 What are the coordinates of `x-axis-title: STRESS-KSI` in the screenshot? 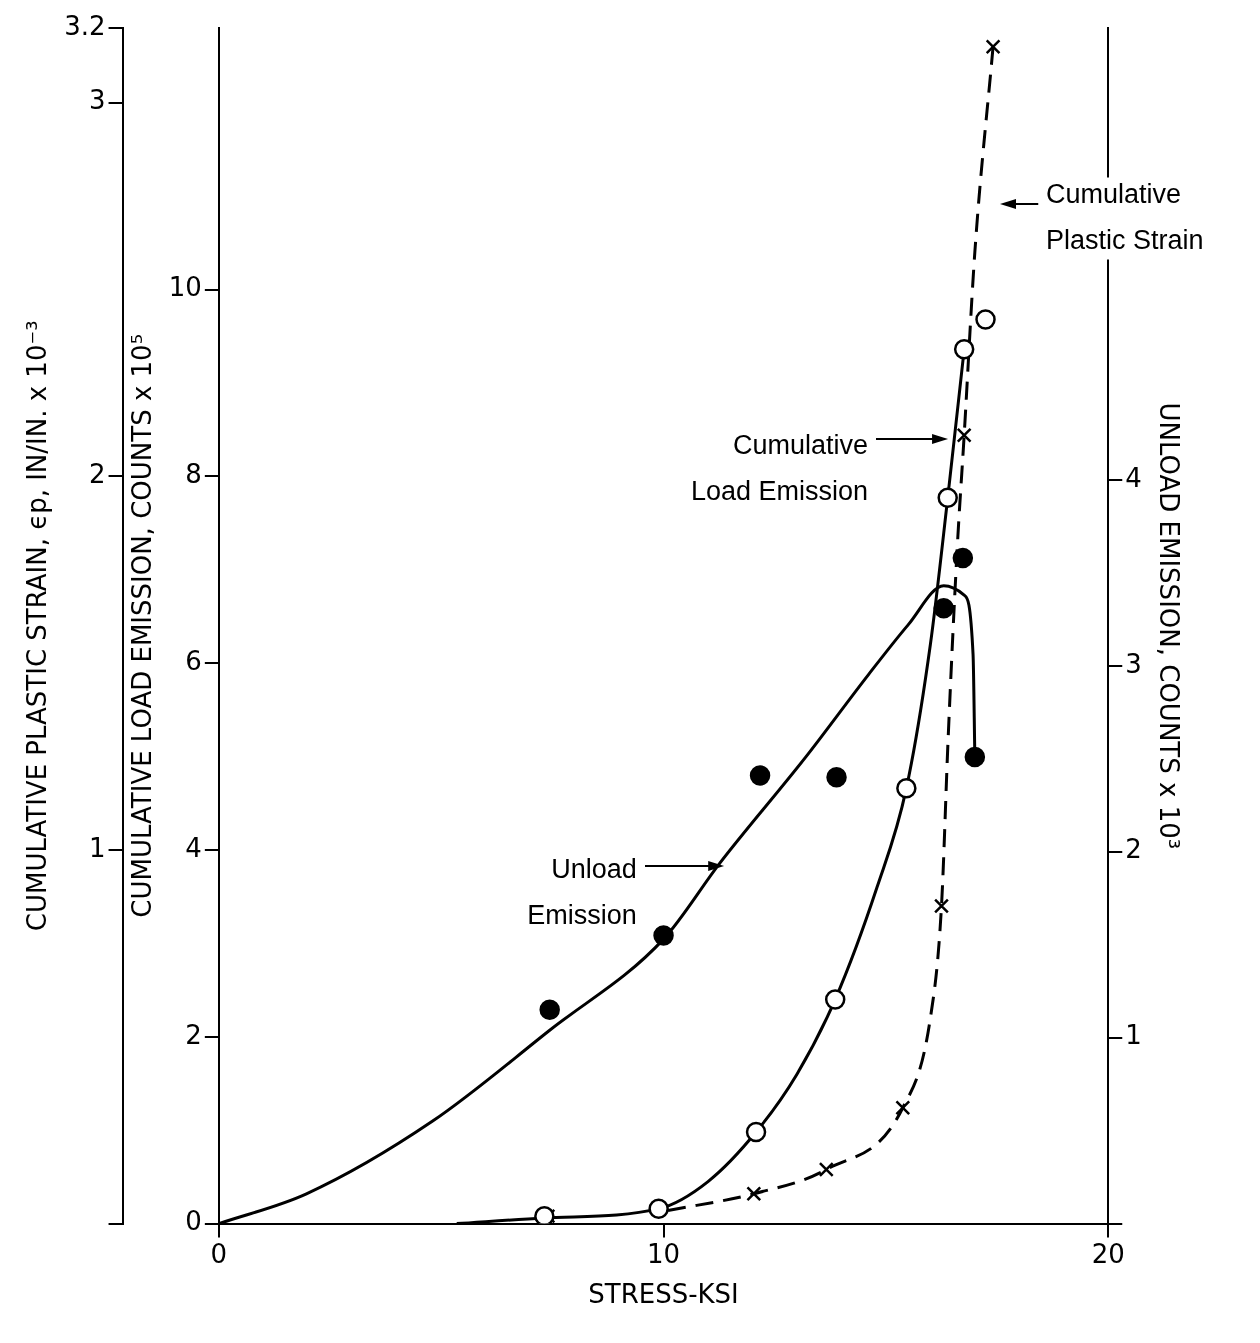 It's located at (663, 1294).